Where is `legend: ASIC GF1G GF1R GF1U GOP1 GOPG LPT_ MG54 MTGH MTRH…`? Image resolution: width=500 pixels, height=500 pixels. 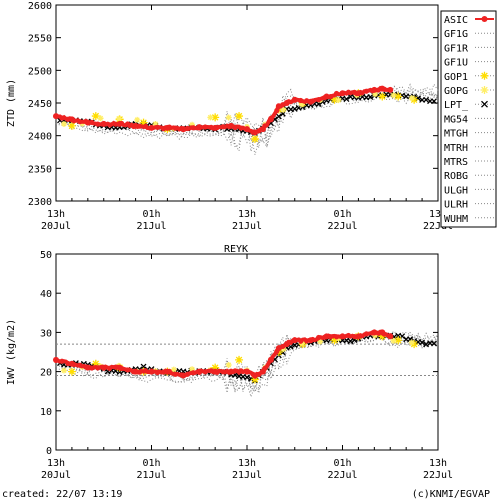 legend: ASIC GF1G GF1R GF1U GOP1 GOPG LPT_ MG54 MTGH MTRH… is located at coordinates (468, 119).